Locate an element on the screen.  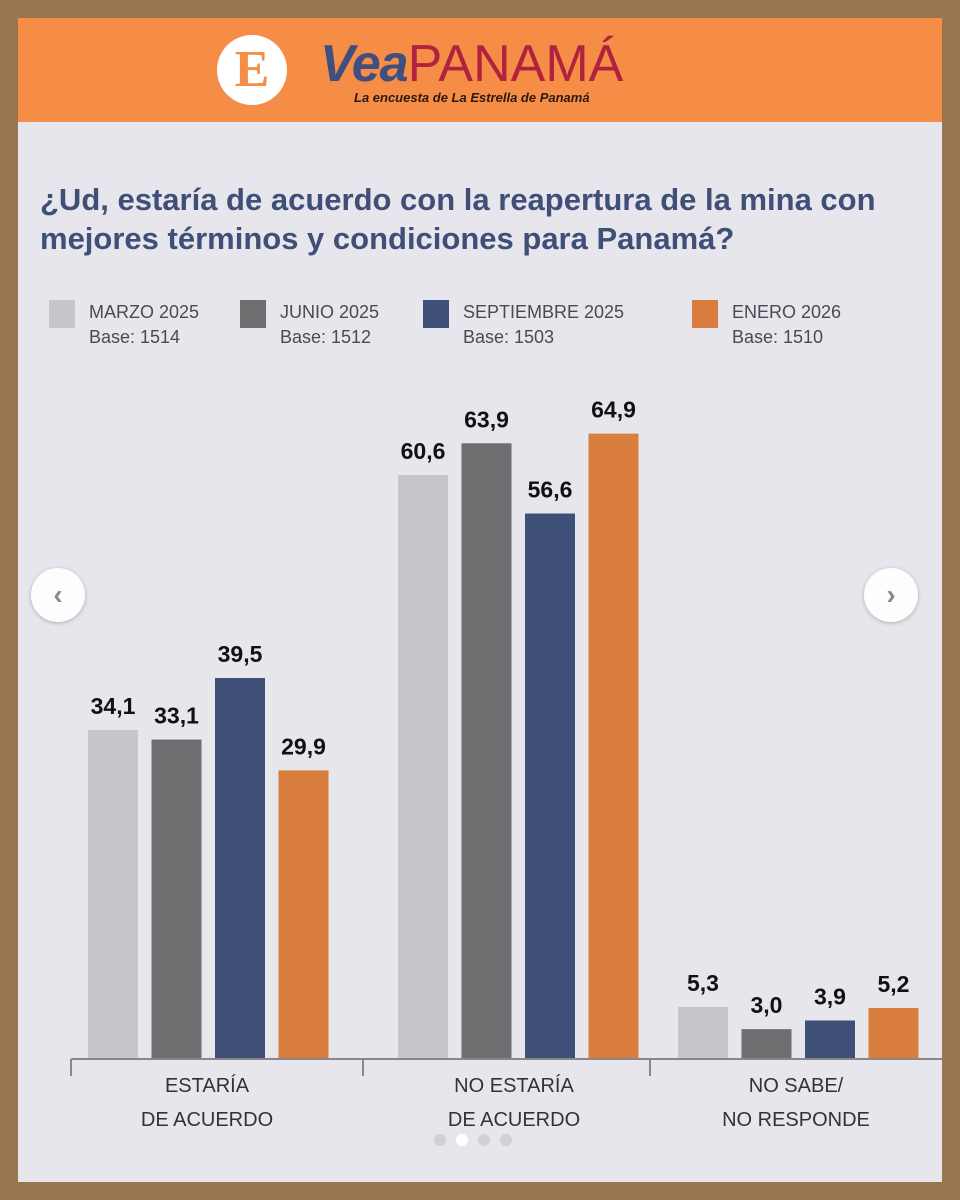
brand-panama: PANAMÁ is located at coordinates (515, 64).